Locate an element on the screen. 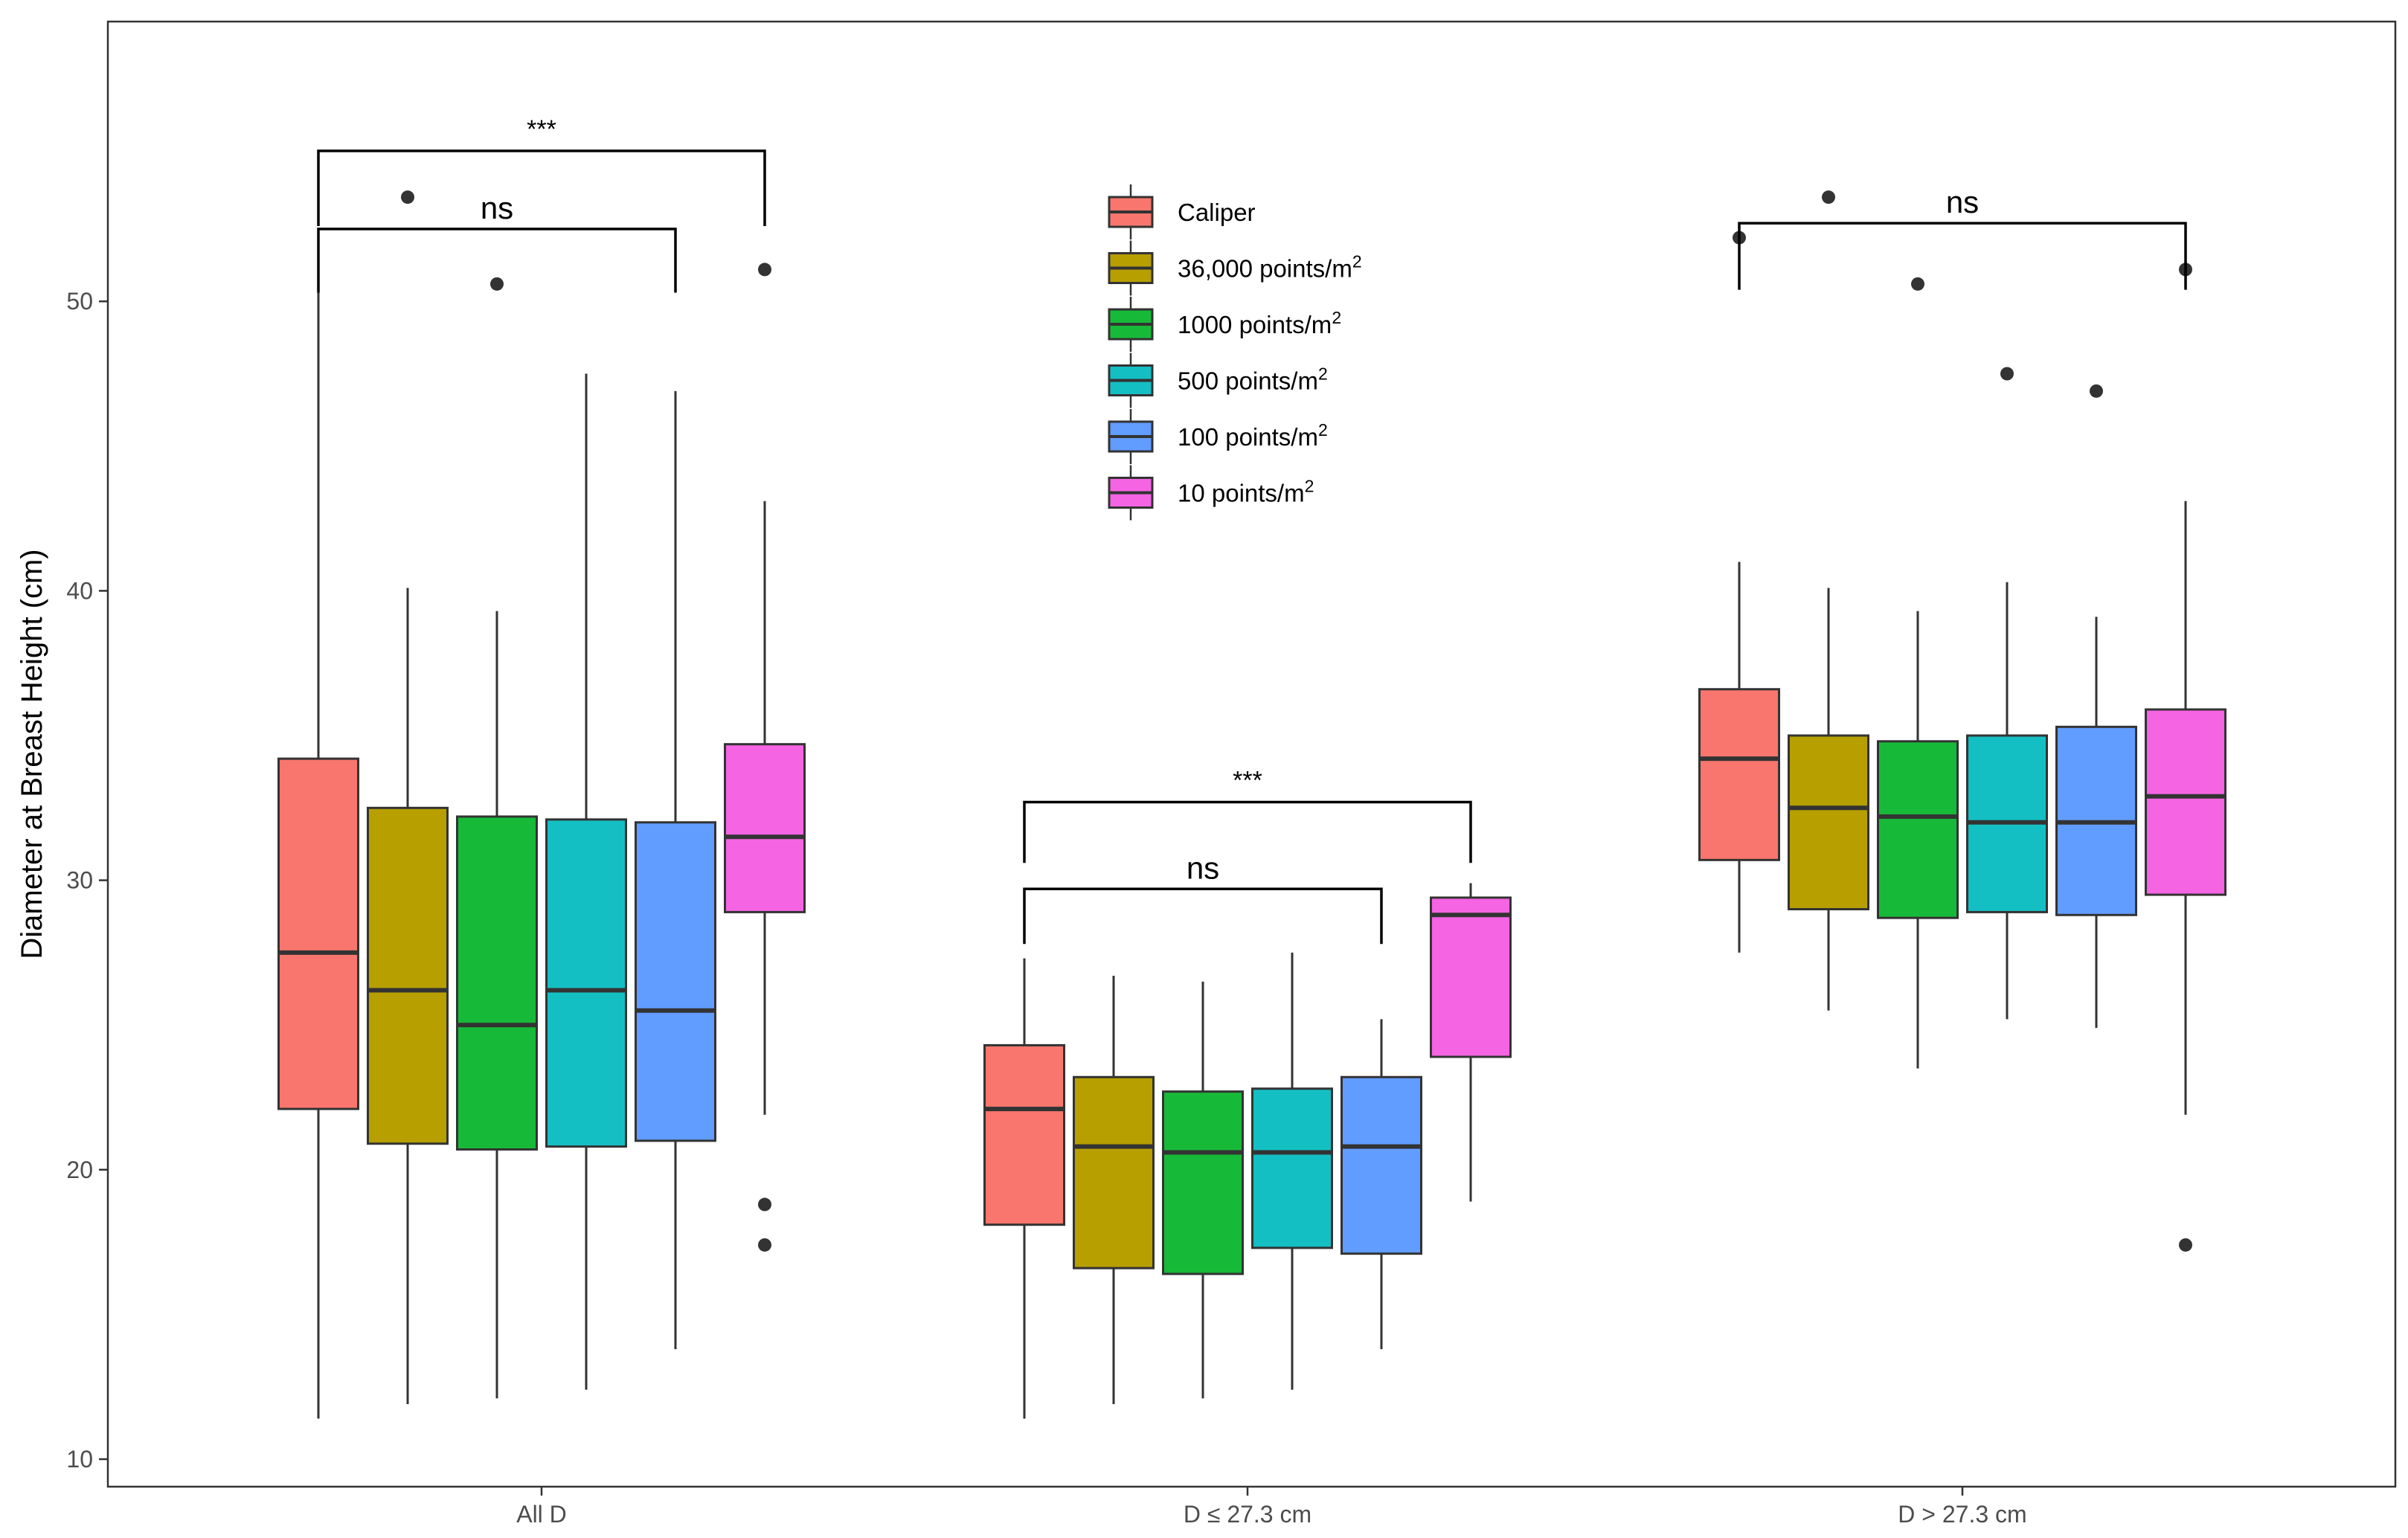 The image size is (2408, 1538). y-tick-label-20: 20 is located at coordinates (79, 1169).